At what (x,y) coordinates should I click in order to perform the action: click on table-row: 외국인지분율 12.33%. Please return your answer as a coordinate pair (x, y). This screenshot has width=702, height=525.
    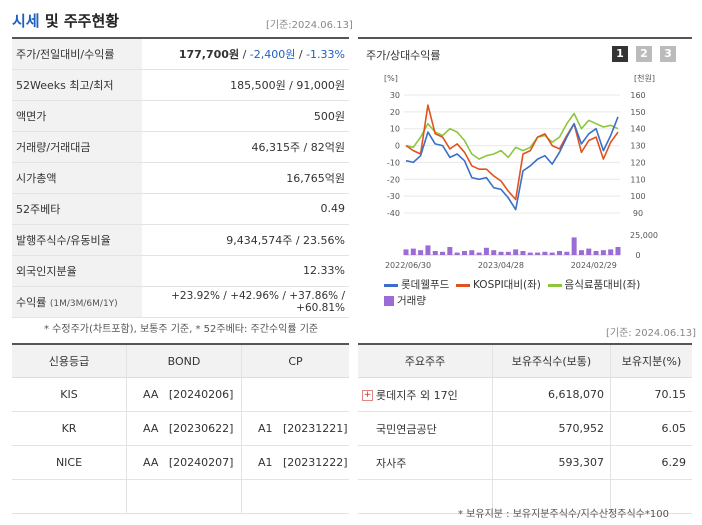
    Looking at the image, I should click on (180, 270).